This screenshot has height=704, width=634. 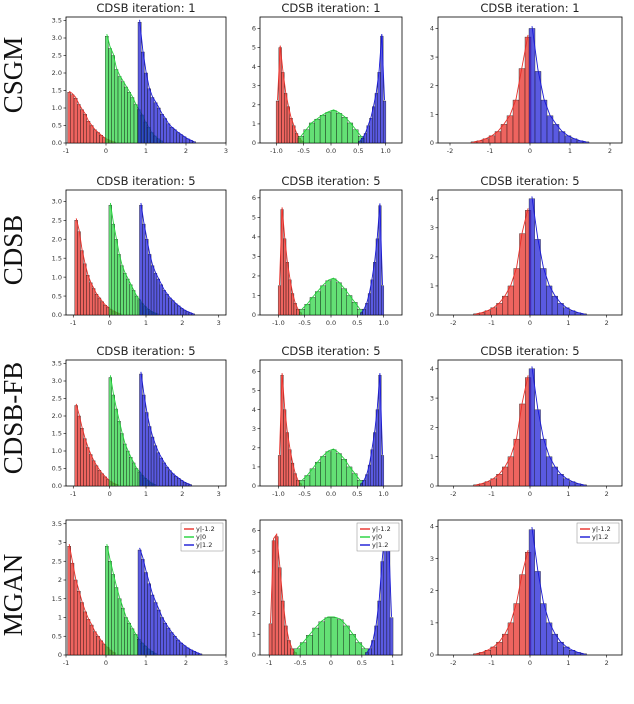 What do you see at coordinates (529, 181) in the screenshot?
I see `panel-title: CDSB iteration: 5` at bounding box center [529, 181].